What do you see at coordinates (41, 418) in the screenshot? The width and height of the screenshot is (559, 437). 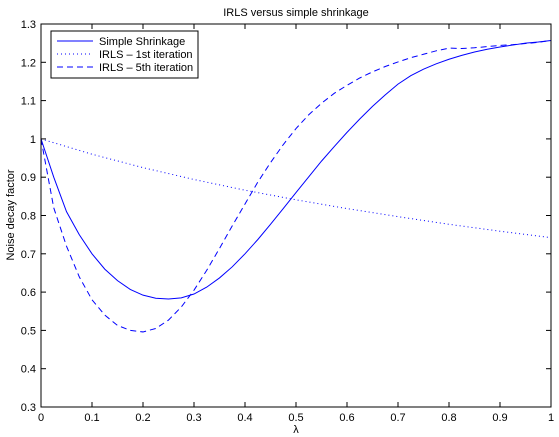 I see `x-tick-label: 0` at bounding box center [41, 418].